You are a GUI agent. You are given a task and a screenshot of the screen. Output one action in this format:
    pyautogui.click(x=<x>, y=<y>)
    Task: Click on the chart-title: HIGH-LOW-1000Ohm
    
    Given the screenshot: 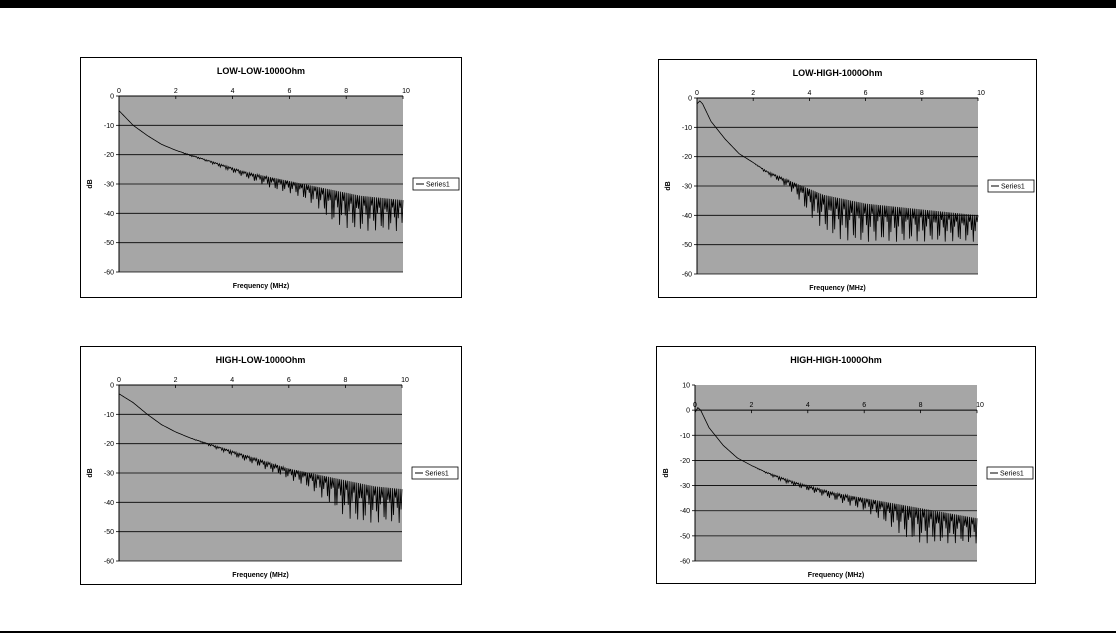 What is the action you would take?
    pyautogui.click(x=261, y=360)
    